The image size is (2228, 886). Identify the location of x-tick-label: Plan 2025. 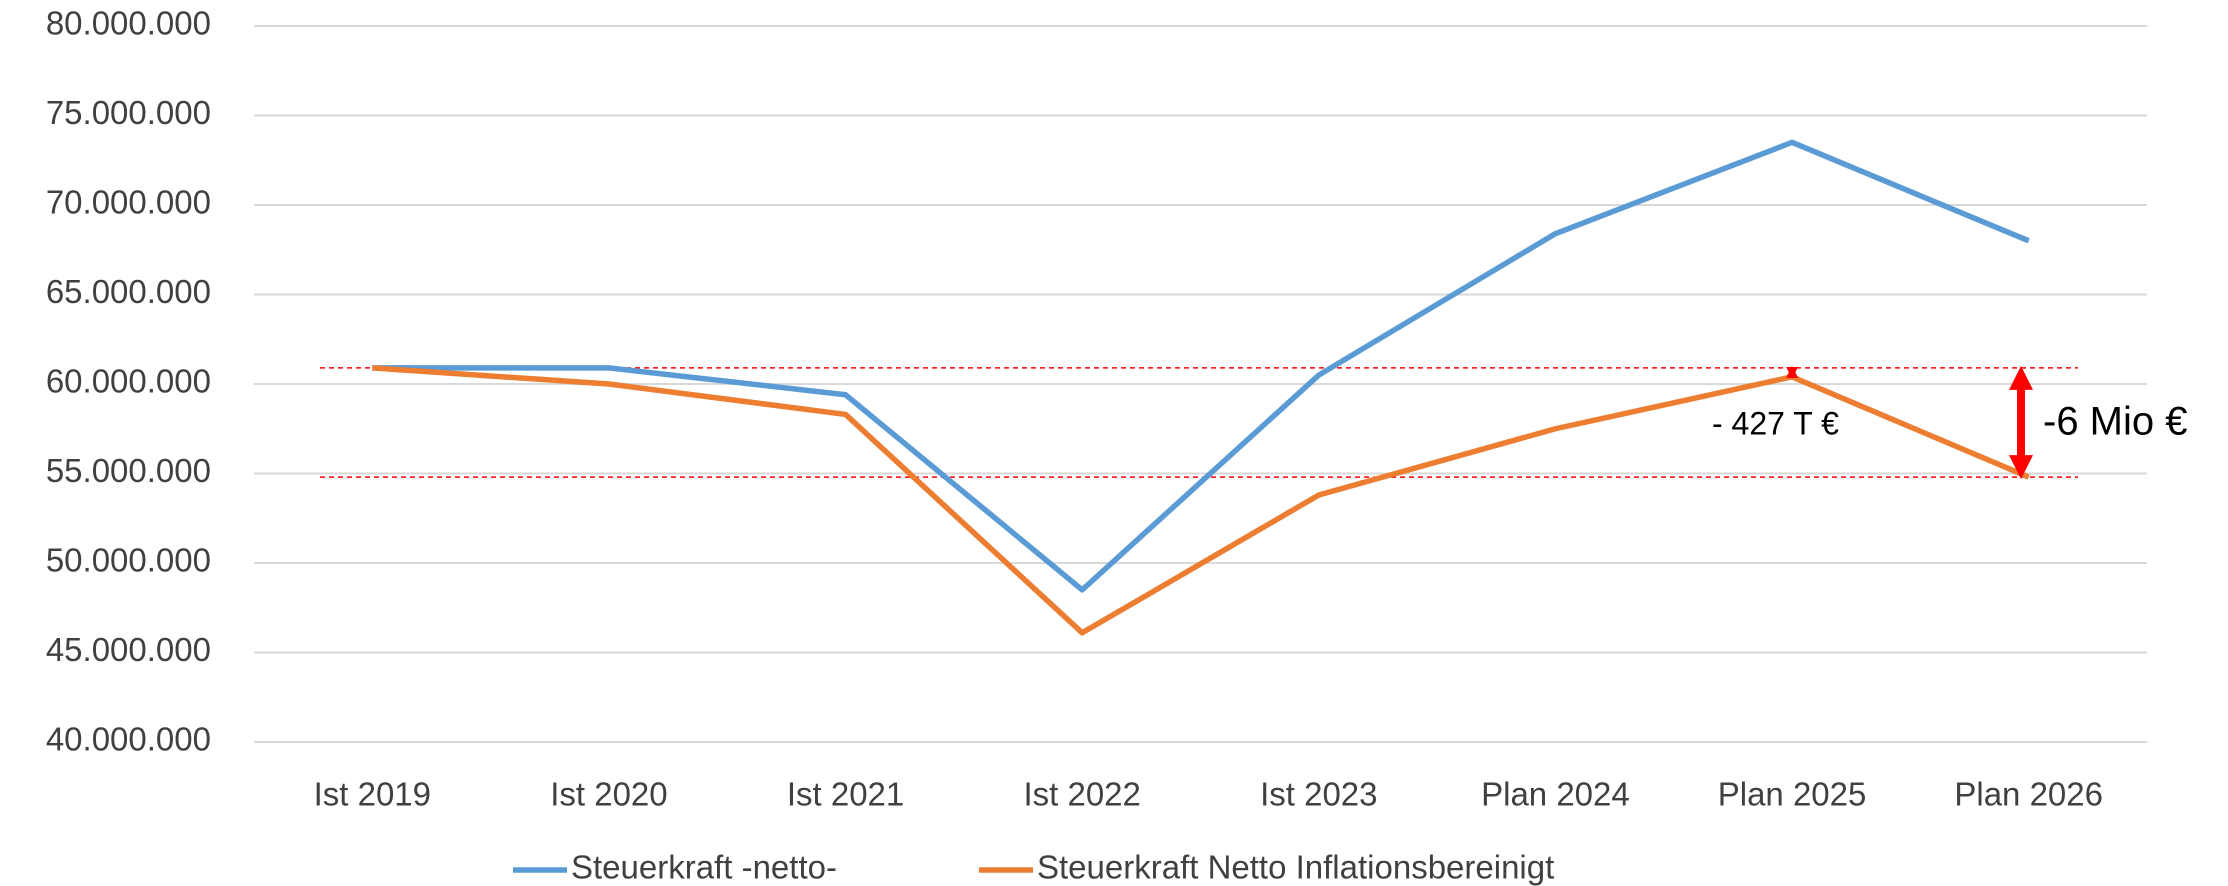
(1792, 794).